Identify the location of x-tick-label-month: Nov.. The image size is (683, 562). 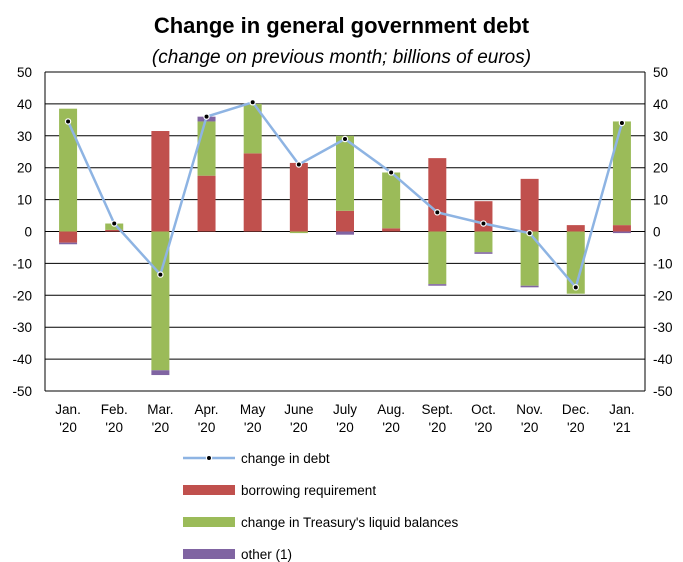
(529, 409).